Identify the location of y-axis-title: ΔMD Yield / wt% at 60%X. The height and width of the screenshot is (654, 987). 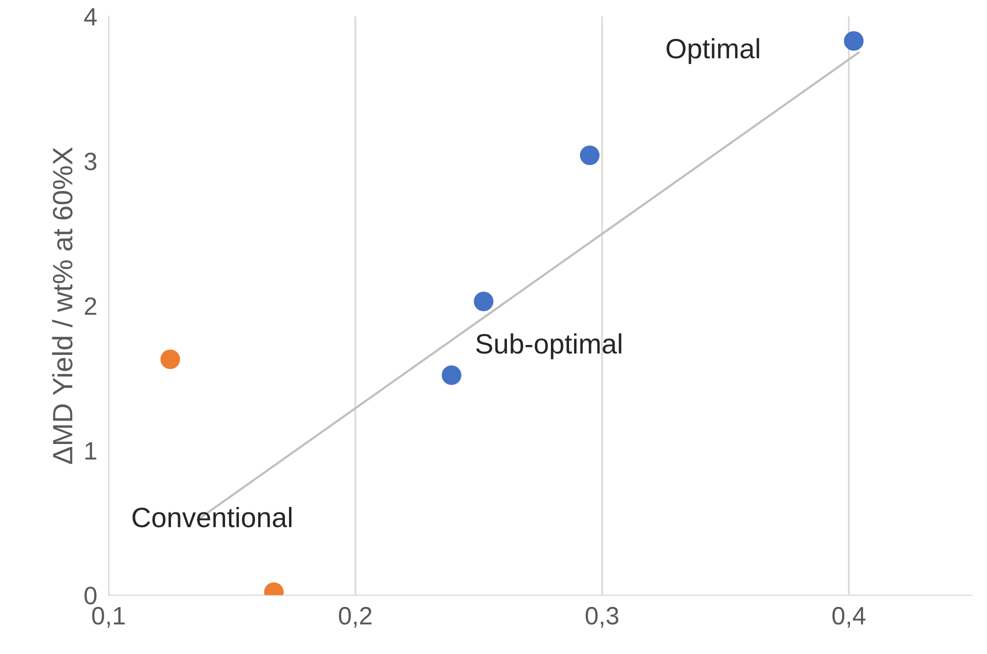
(62, 305).